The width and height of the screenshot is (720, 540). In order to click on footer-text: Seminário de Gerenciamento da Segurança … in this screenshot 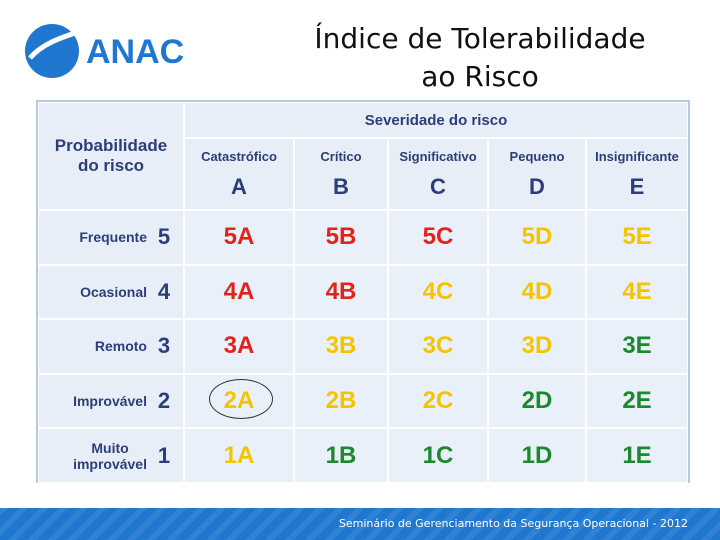, I will do `click(513, 523)`.